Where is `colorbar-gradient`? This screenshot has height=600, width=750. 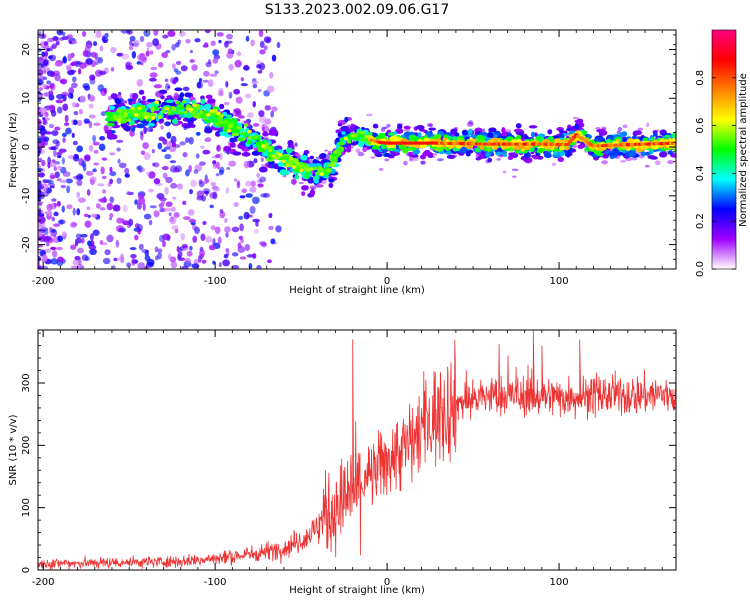 colorbar-gradient is located at coordinates (724, 149).